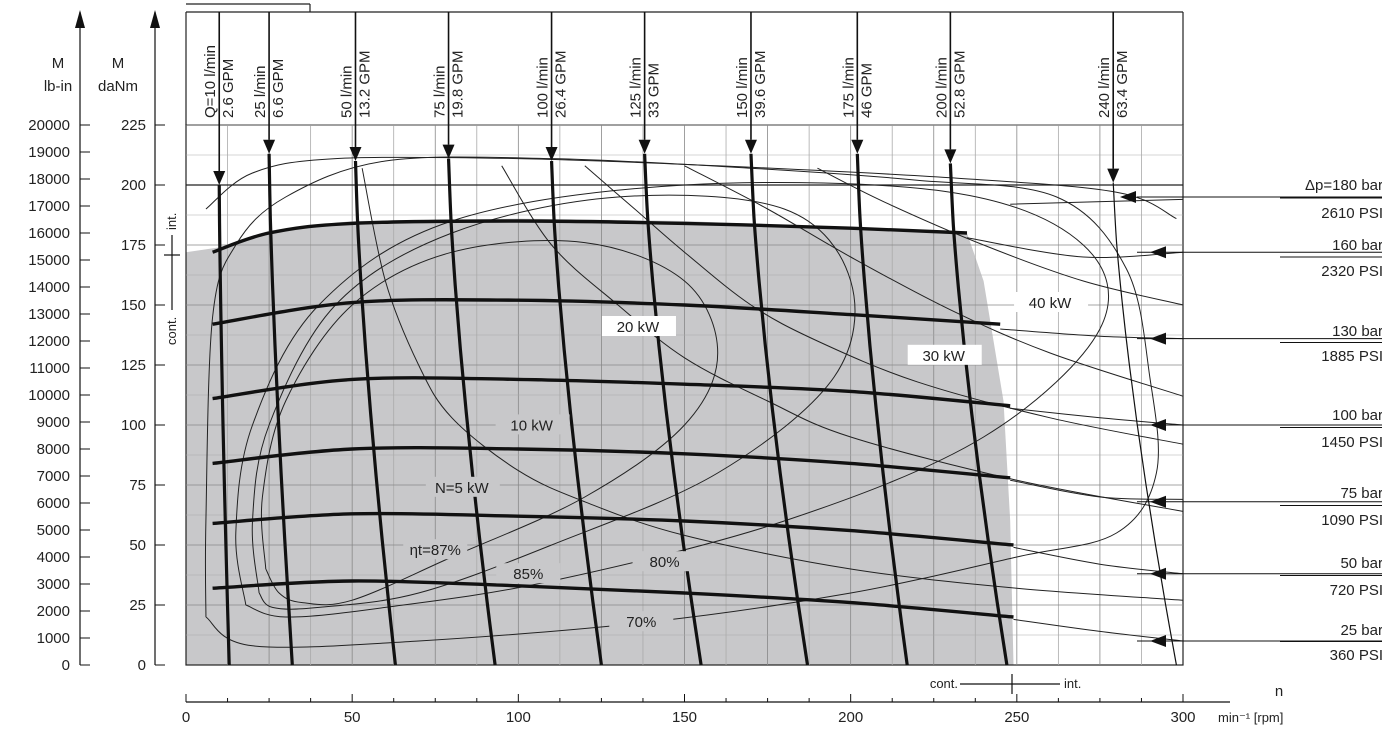 The width and height of the screenshot is (1382, 734). I want to click on y-axis-danm-unit: daNm, so click(118, 86).